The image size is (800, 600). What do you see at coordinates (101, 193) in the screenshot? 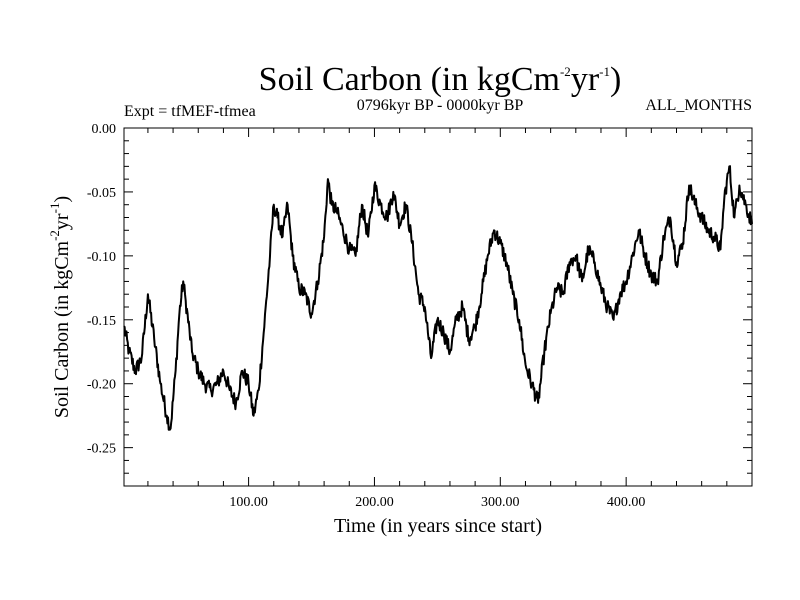
I see `y-tick-label: -0.05` at bounding box center [101, 193].